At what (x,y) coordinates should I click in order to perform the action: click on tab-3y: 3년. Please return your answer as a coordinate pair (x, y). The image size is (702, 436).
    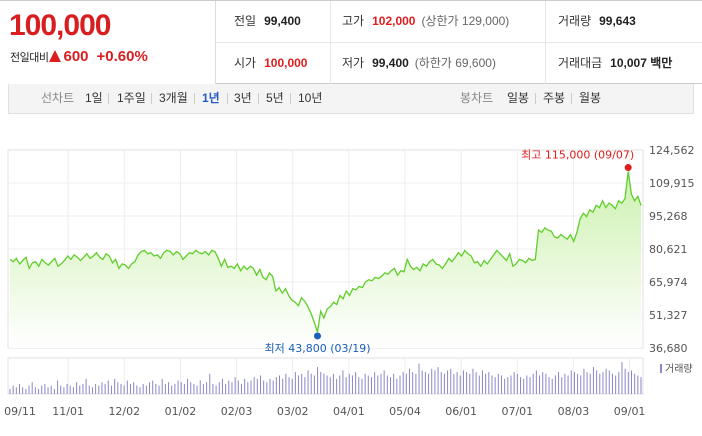
    Looking at the image, I should click on (243, 98).